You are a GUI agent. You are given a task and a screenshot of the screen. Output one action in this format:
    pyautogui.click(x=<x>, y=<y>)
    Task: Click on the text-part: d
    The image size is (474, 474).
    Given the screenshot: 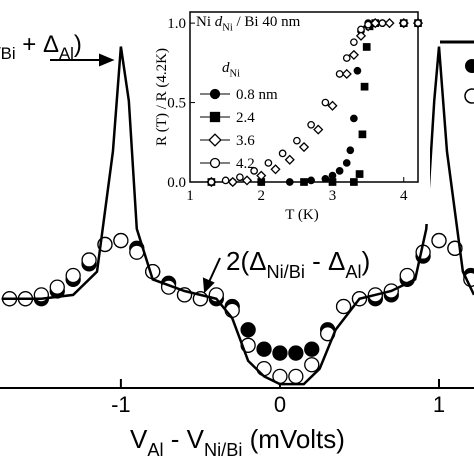 What is the action you would take?
    pyautogui.click(x=219, y=22)
    